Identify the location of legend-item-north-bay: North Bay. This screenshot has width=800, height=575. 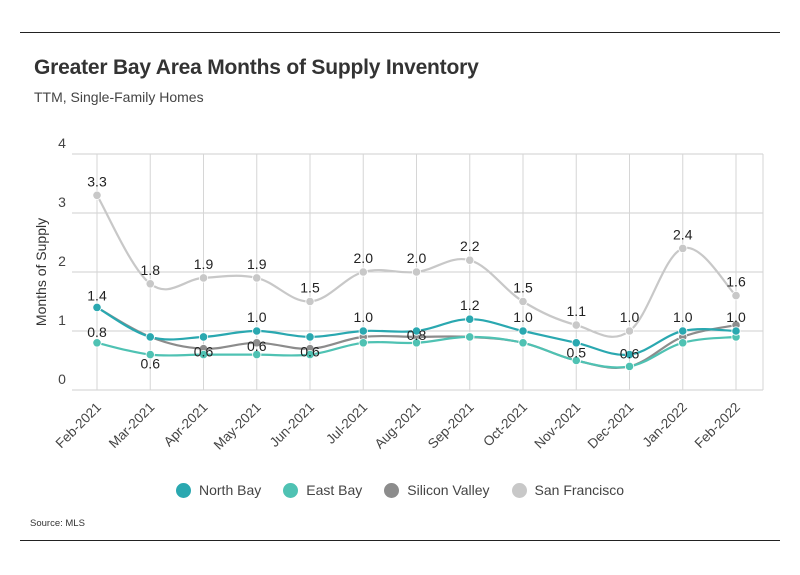
(218, 490).